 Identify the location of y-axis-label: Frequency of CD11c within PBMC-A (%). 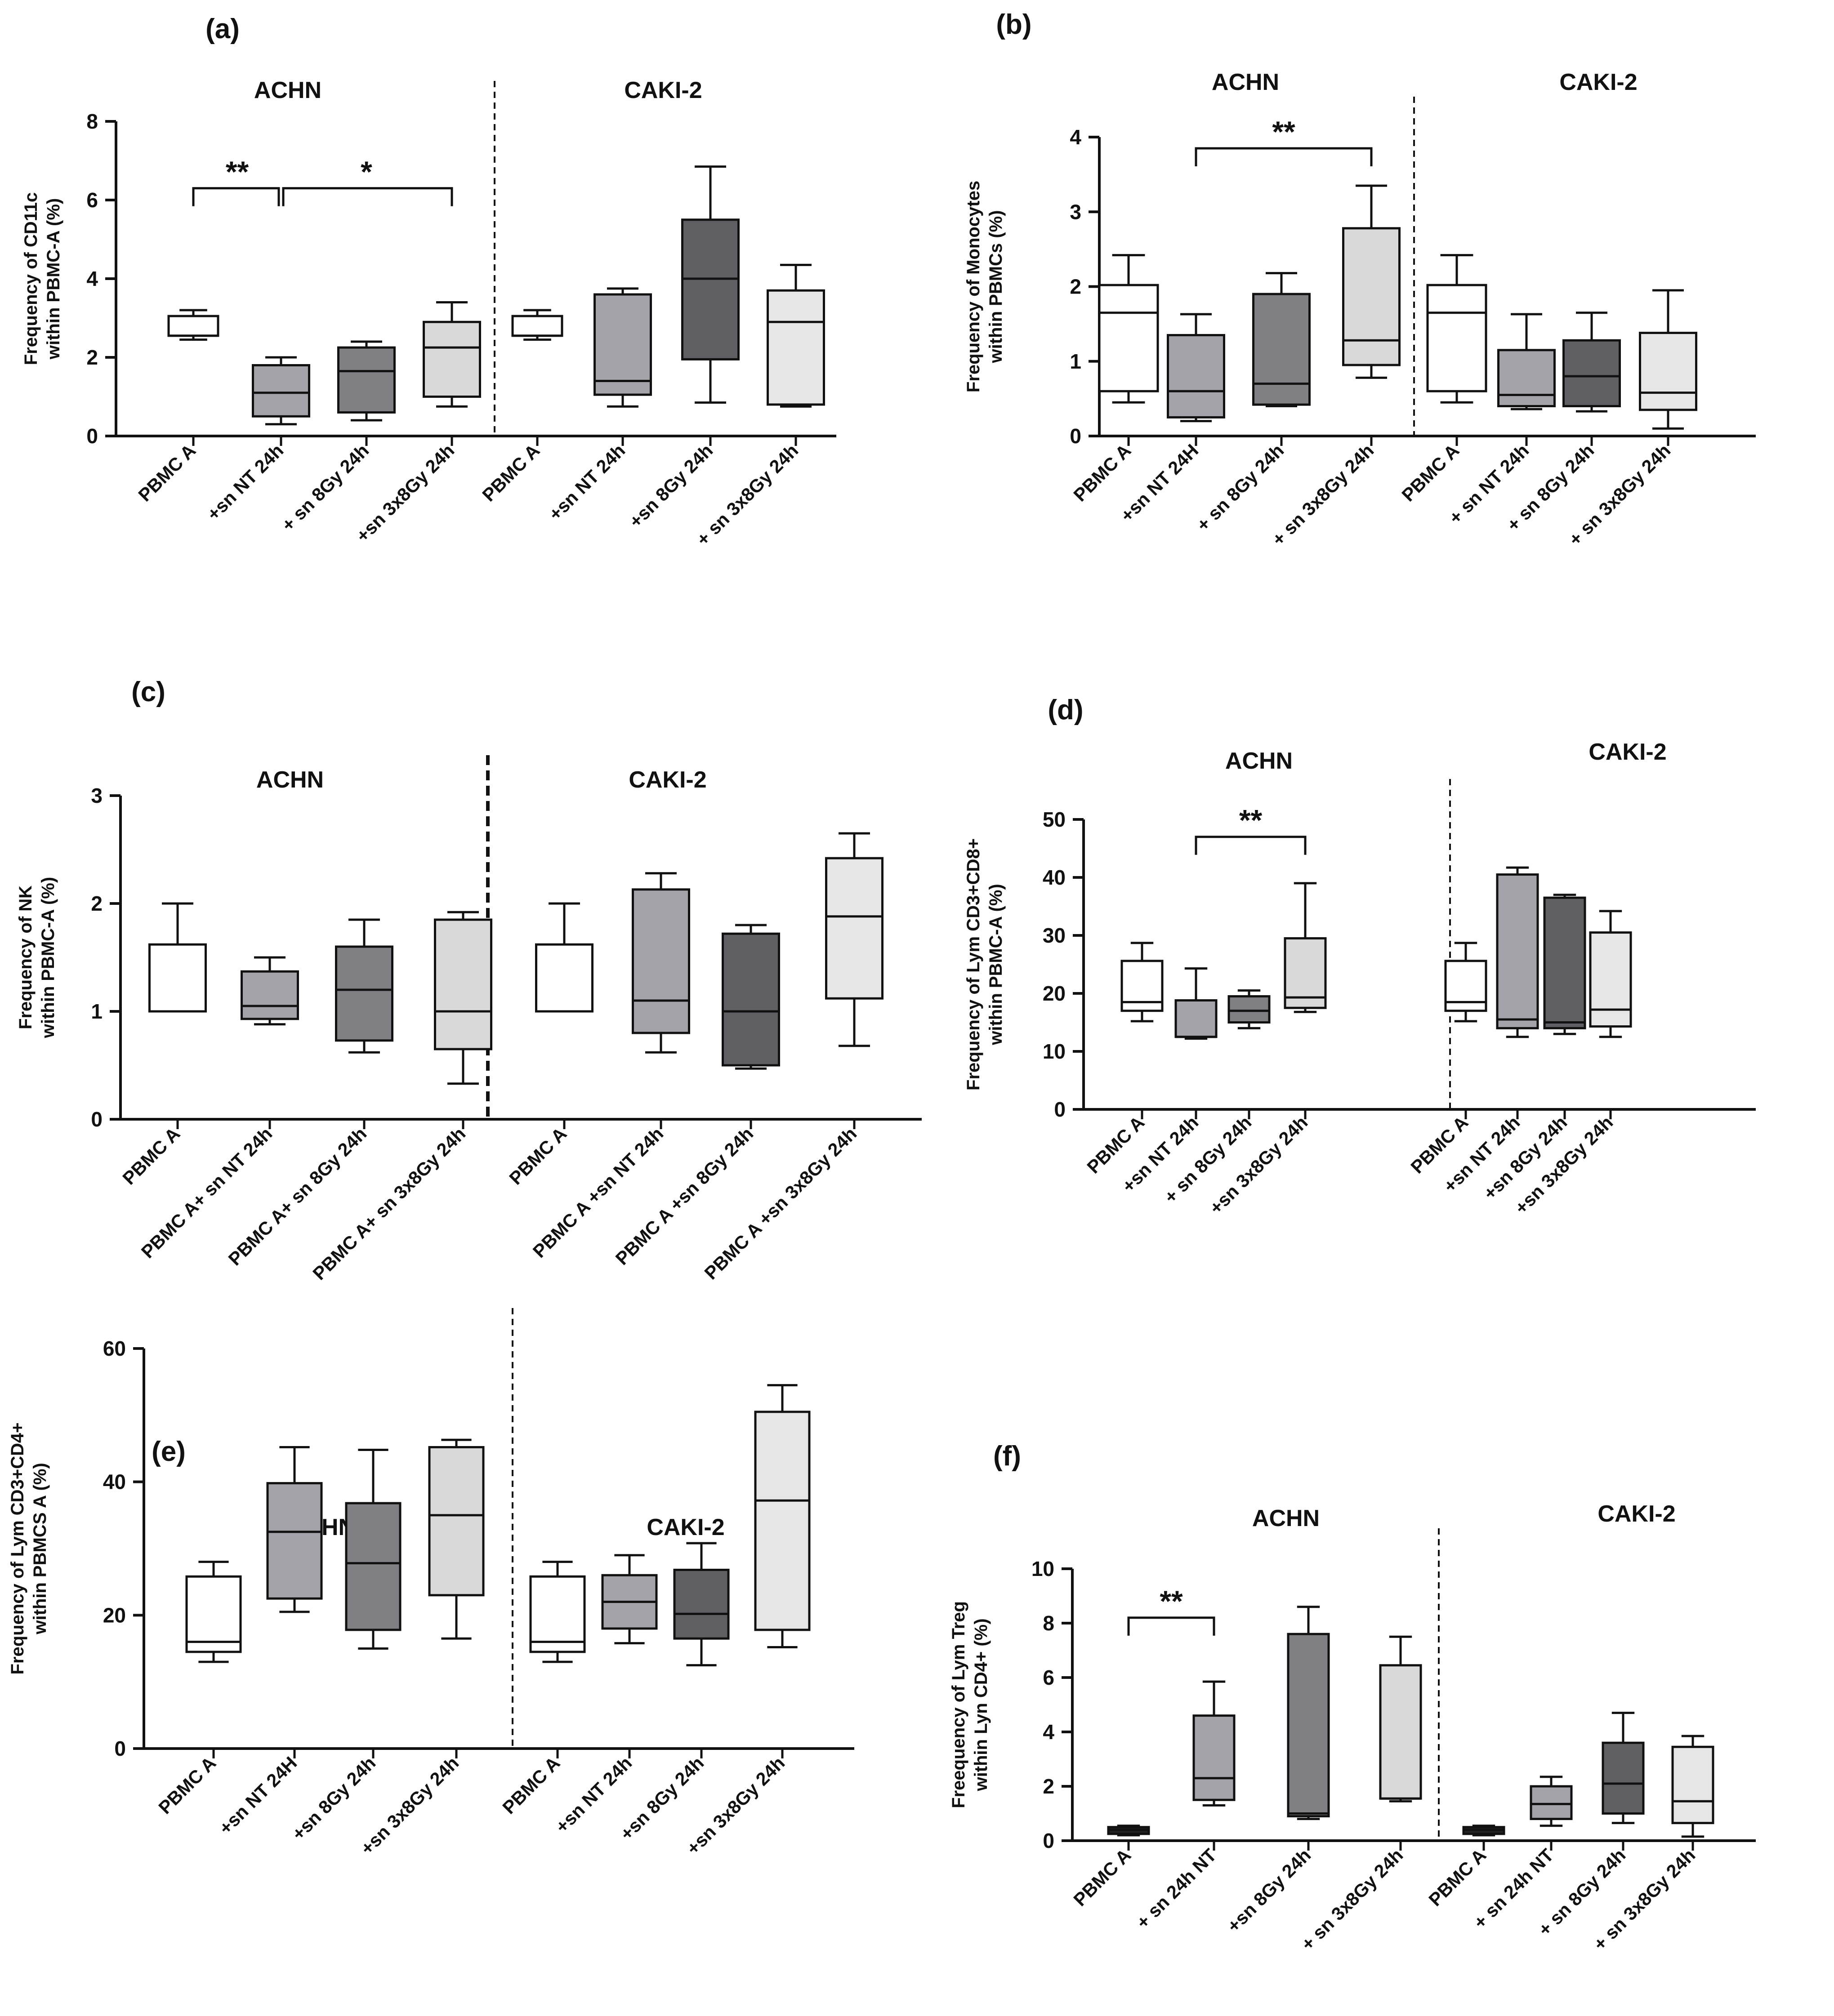
(42, 278).